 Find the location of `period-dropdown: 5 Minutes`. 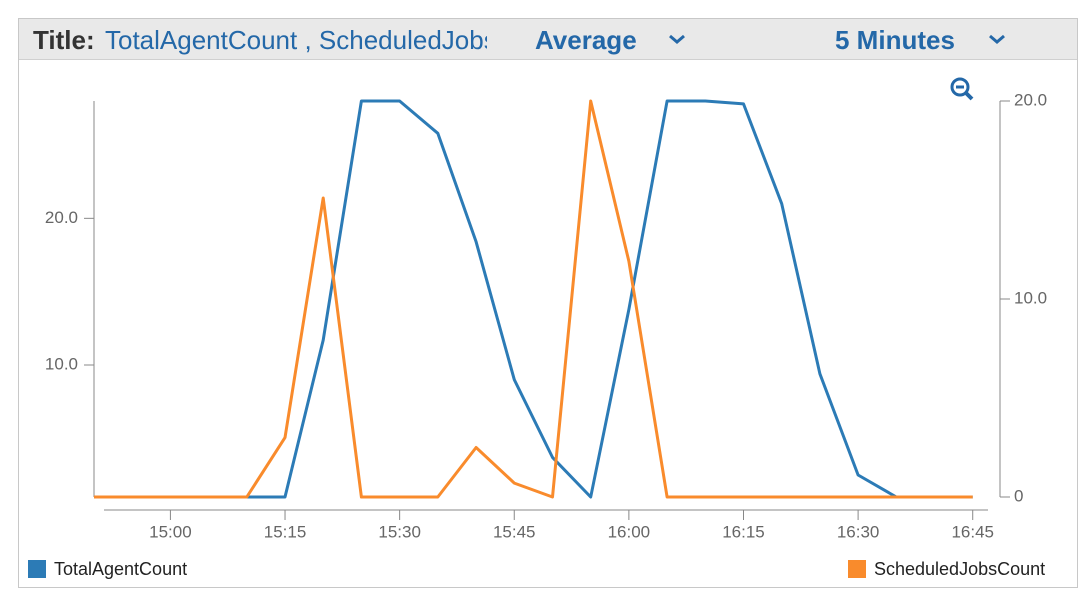

period-dropdown: 5 Minutes is located at coordinates (895, 40).